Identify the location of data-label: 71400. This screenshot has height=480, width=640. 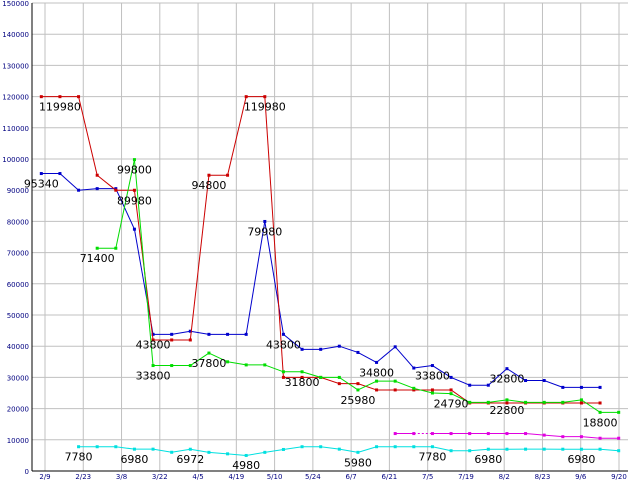
(97, 258).